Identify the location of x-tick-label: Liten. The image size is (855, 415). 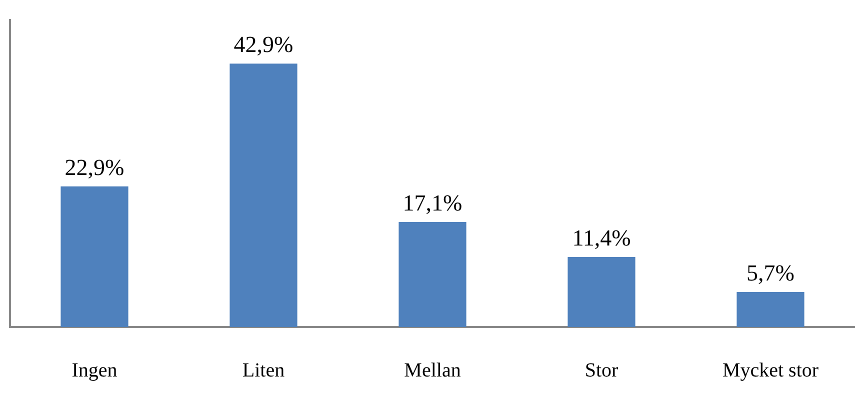
(263, 370).